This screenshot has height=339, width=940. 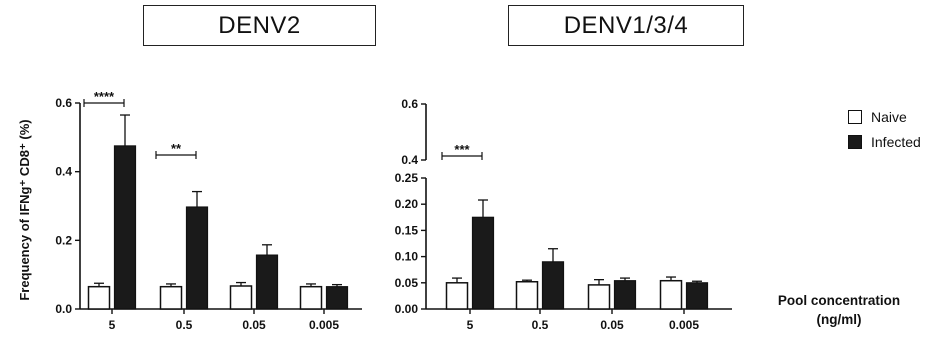 I want to click on panel-title-denv134: DENV1/3/4, so click(x=626, y=25).